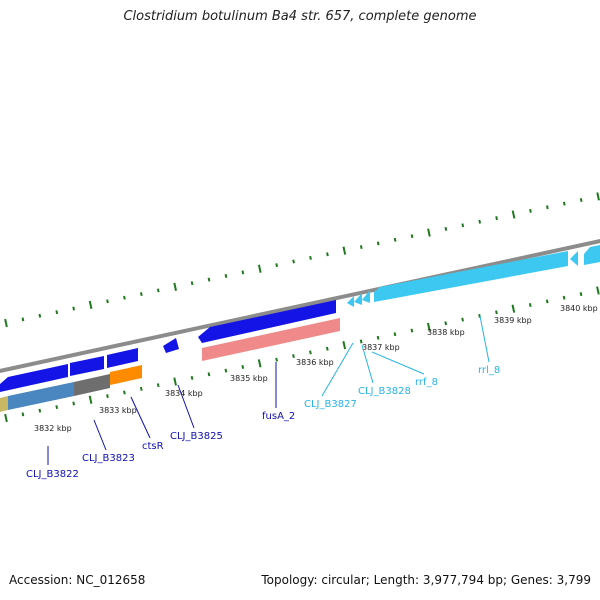 This screenshot has width=600, height=600. I want to click on feature-orange-segment, so click(126, 375).